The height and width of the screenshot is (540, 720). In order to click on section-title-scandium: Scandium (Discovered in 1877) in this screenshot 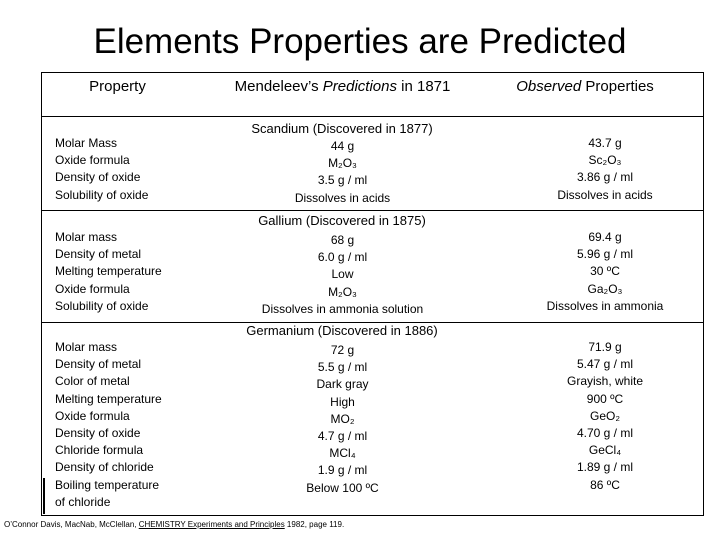, I will do `click(342, 128)`.